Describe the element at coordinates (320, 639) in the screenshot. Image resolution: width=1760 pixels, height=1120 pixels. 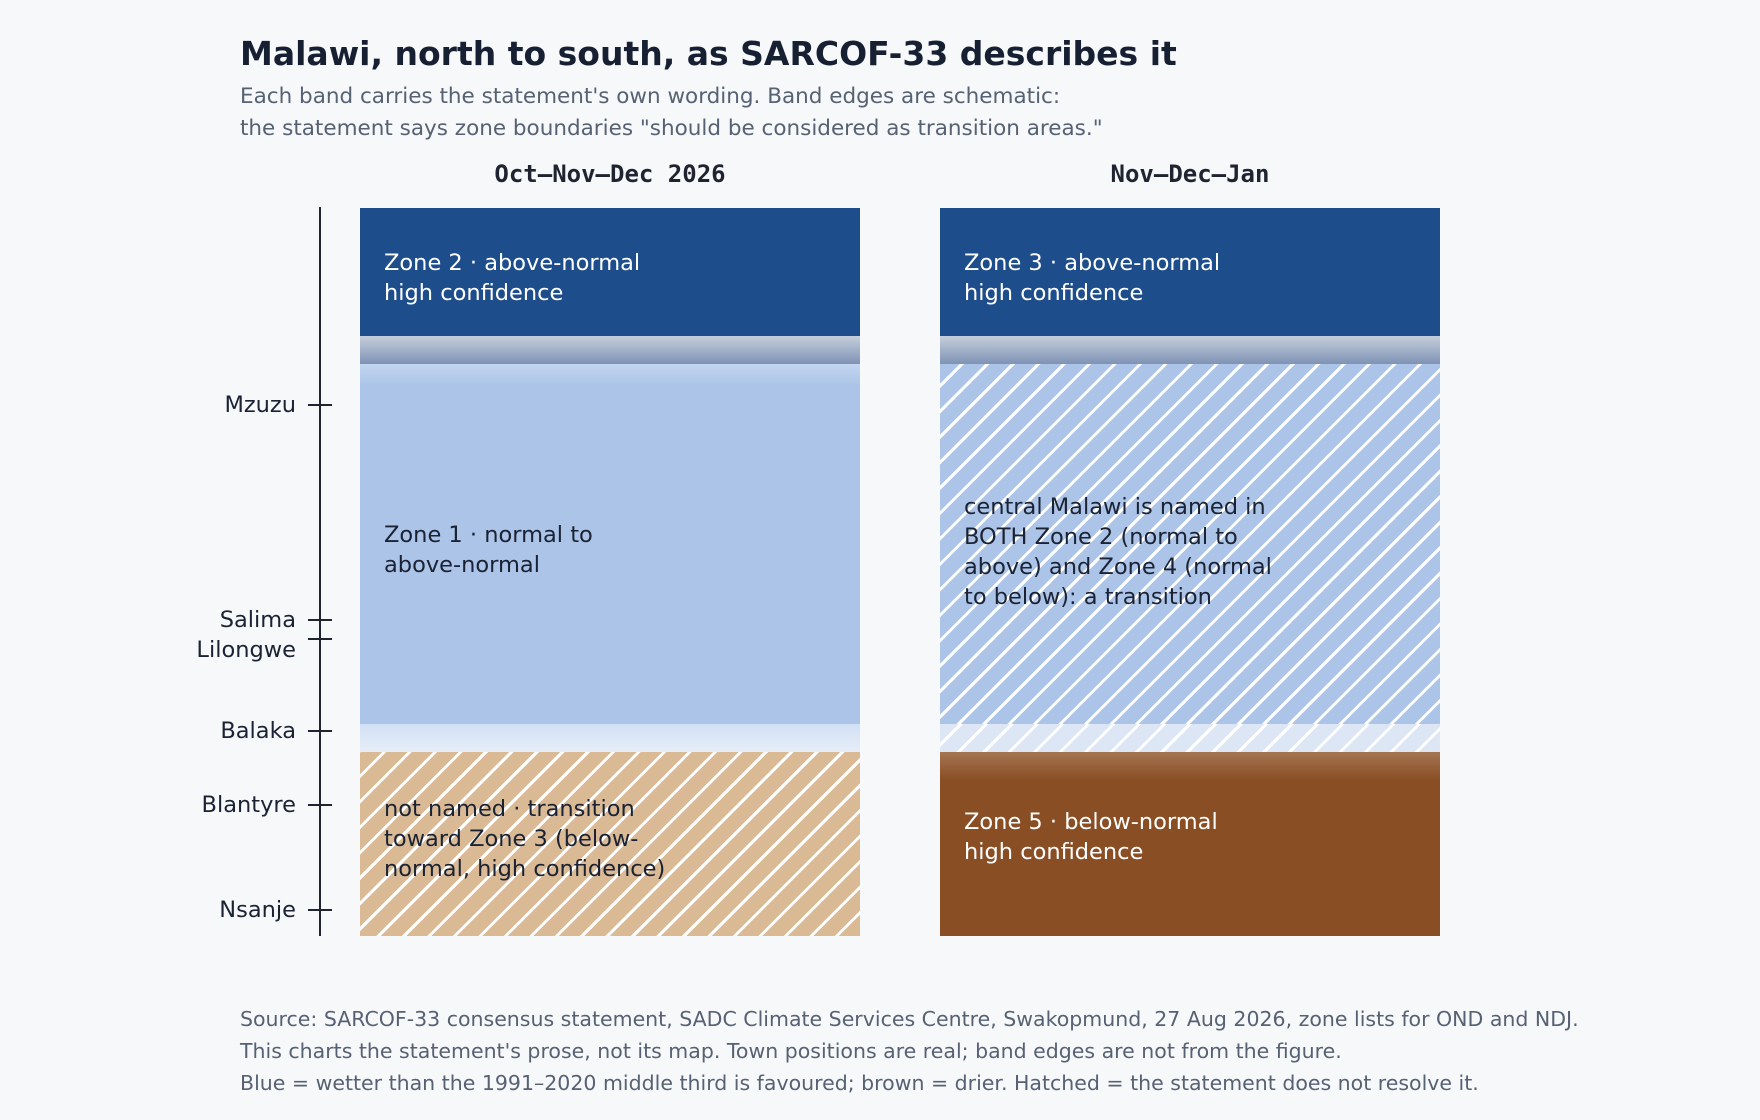
I see `tick-lilongwe` at that location.